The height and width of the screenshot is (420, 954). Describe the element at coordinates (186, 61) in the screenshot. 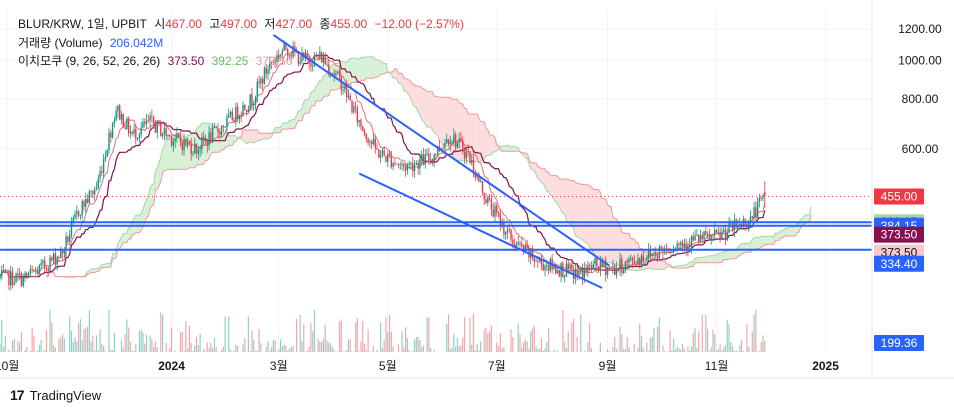

I see `ichimoku-value-1: 373.50` at that location.